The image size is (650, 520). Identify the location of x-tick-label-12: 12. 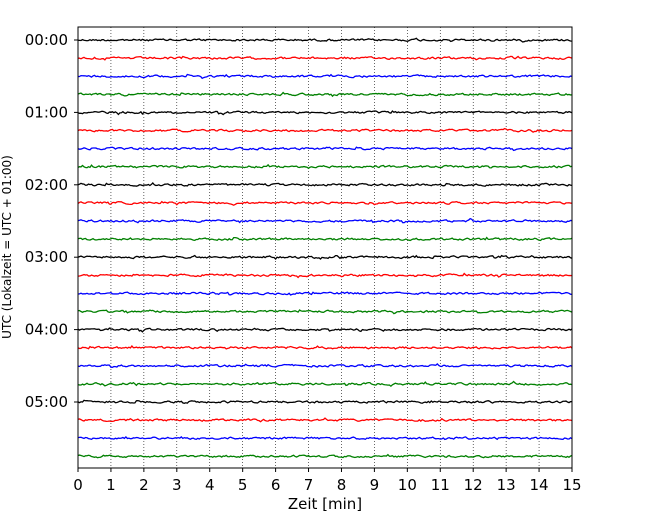
(473, 485).